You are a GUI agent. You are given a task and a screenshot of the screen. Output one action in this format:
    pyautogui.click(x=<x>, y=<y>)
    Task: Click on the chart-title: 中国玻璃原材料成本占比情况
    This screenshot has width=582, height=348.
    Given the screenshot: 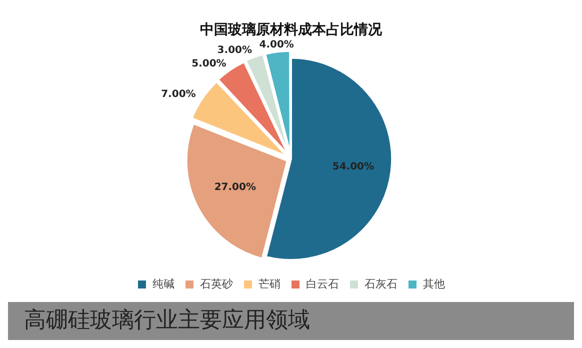 What is the action you would take?
    pyautogui.click(x=291, y=29)
    